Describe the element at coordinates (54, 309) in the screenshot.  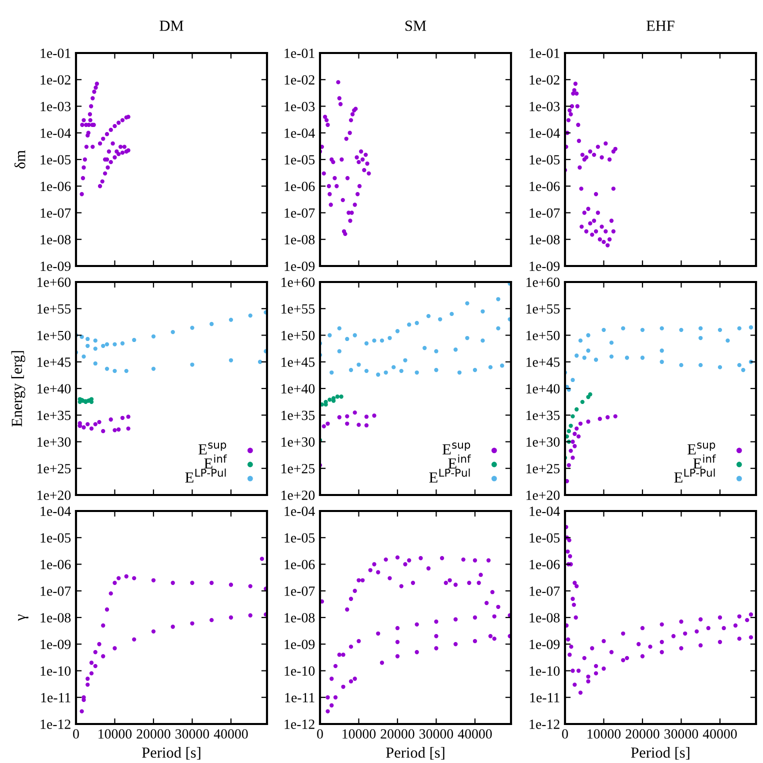
I see `y-tick-label: 1e+55` at that location.